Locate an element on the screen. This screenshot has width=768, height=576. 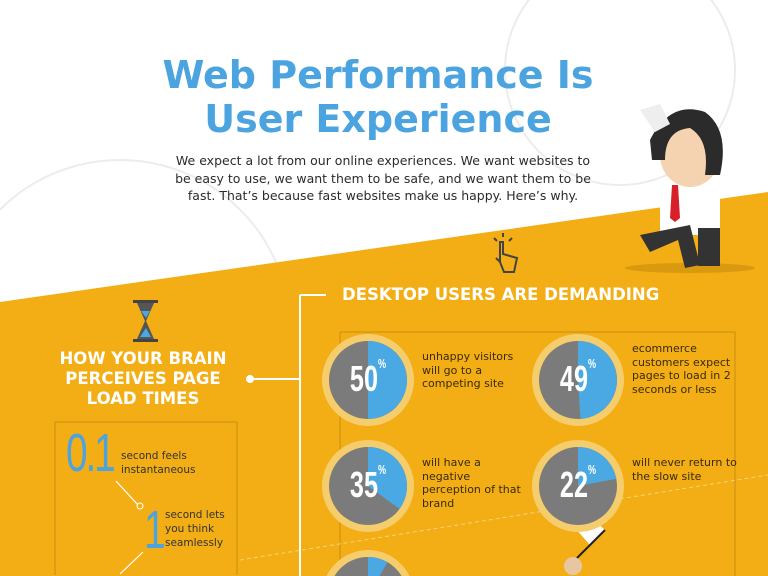
time-value: 1 is located at coordinates (155, 530).